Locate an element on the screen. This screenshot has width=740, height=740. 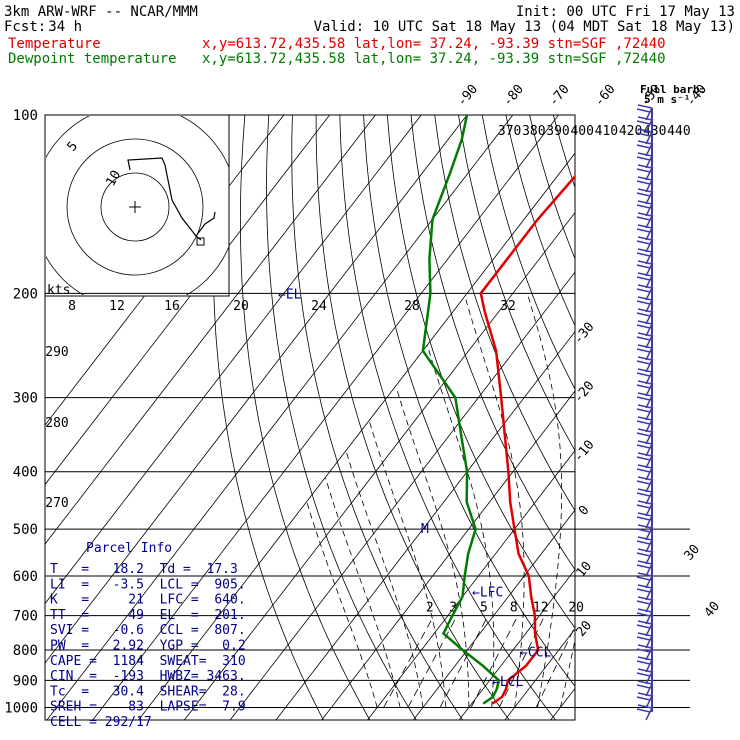
isotherm-label: 40 is located at coordinates (713, 610).